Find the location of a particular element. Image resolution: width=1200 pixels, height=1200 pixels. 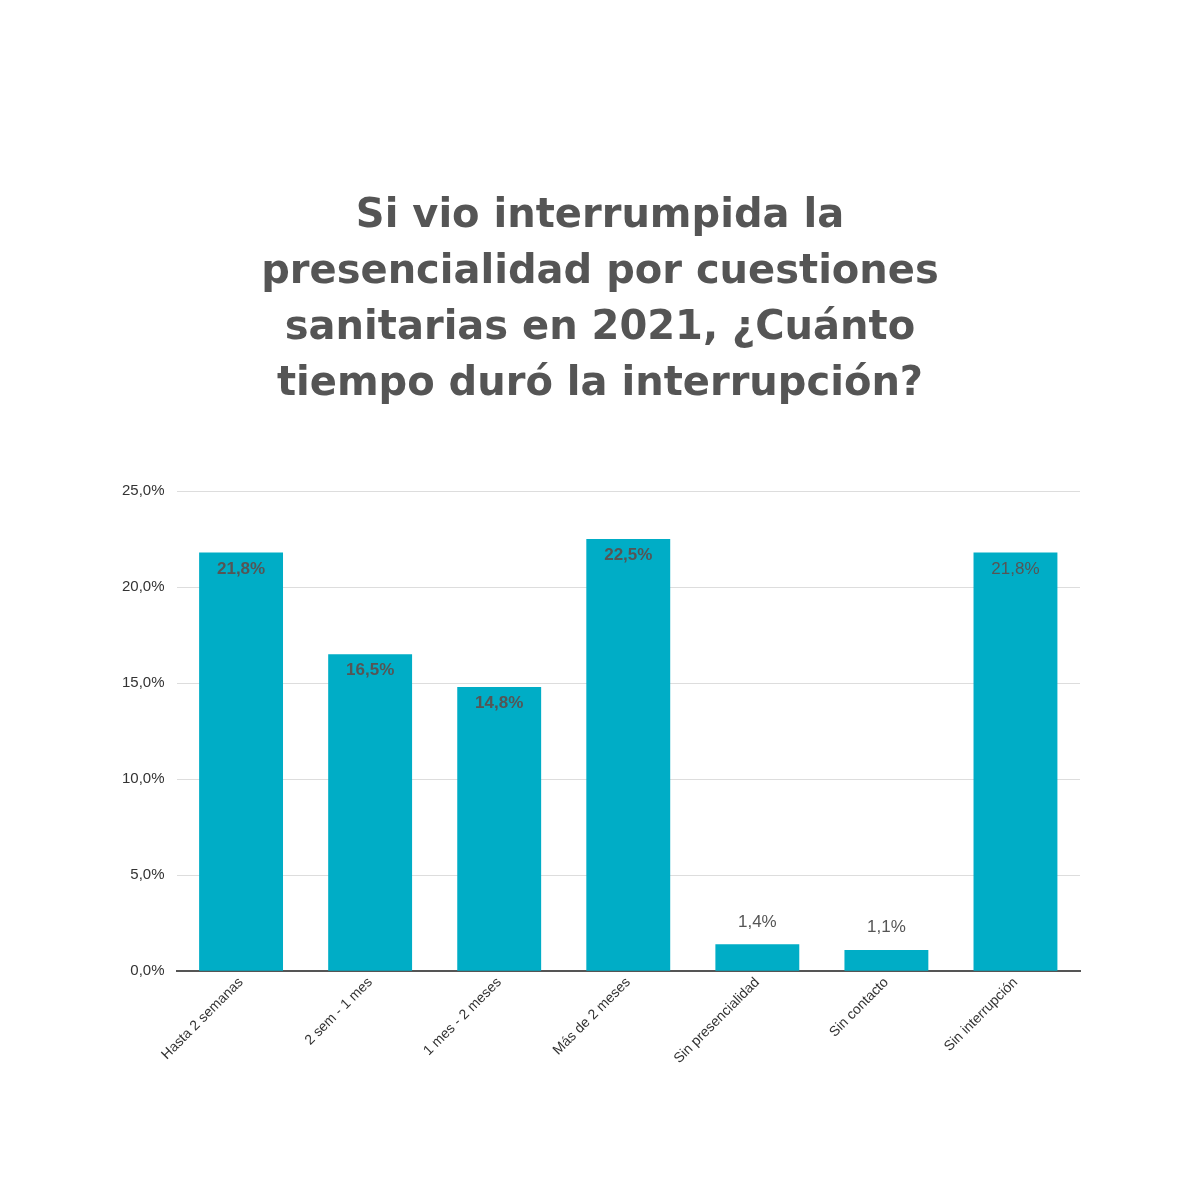

y-tick-label: 15,0% is located at coordinates (143, 682).